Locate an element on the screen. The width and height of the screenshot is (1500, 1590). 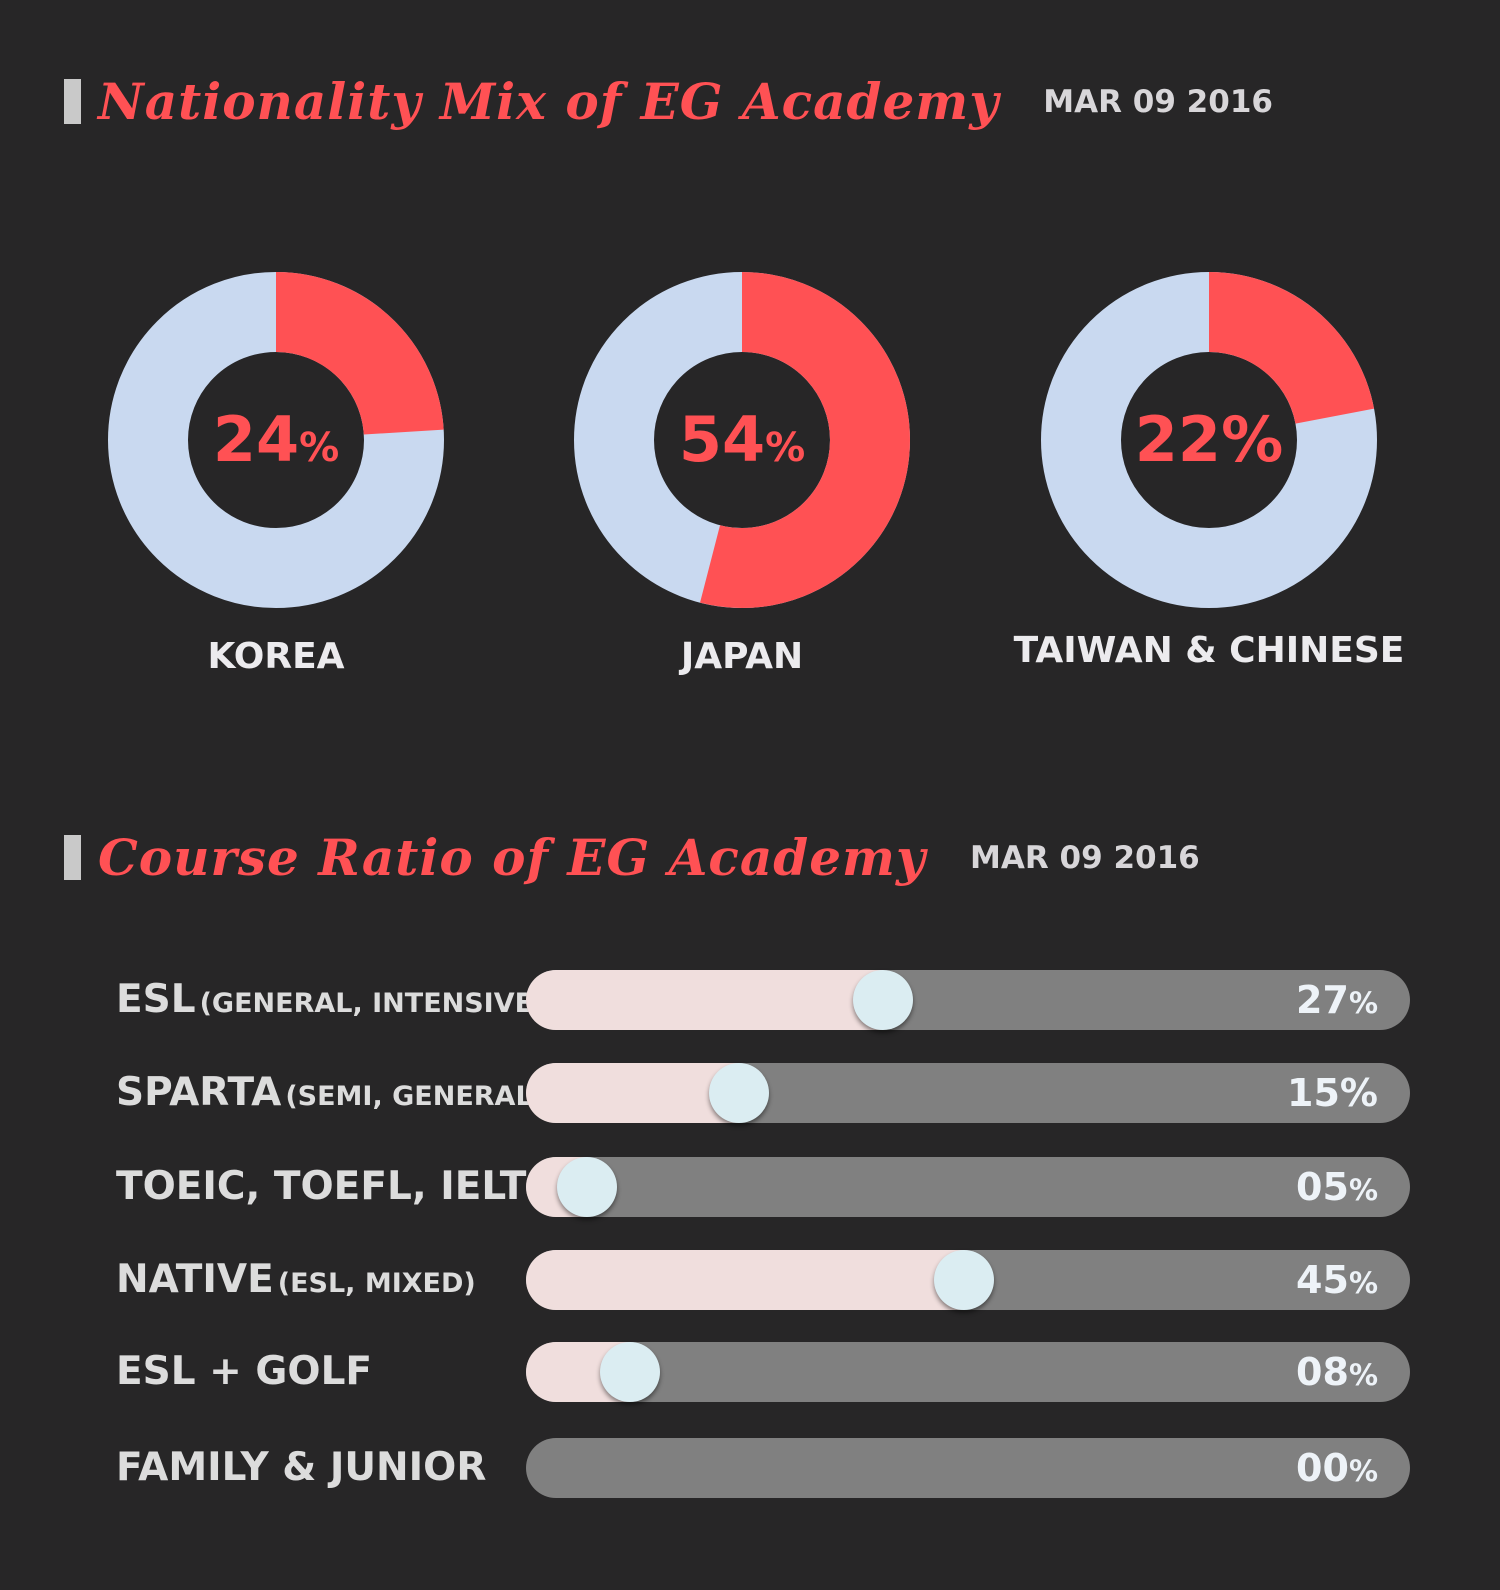
course-label: ESL (GENERAL, INTENSIVE) is located at coordinates (330, 1000).